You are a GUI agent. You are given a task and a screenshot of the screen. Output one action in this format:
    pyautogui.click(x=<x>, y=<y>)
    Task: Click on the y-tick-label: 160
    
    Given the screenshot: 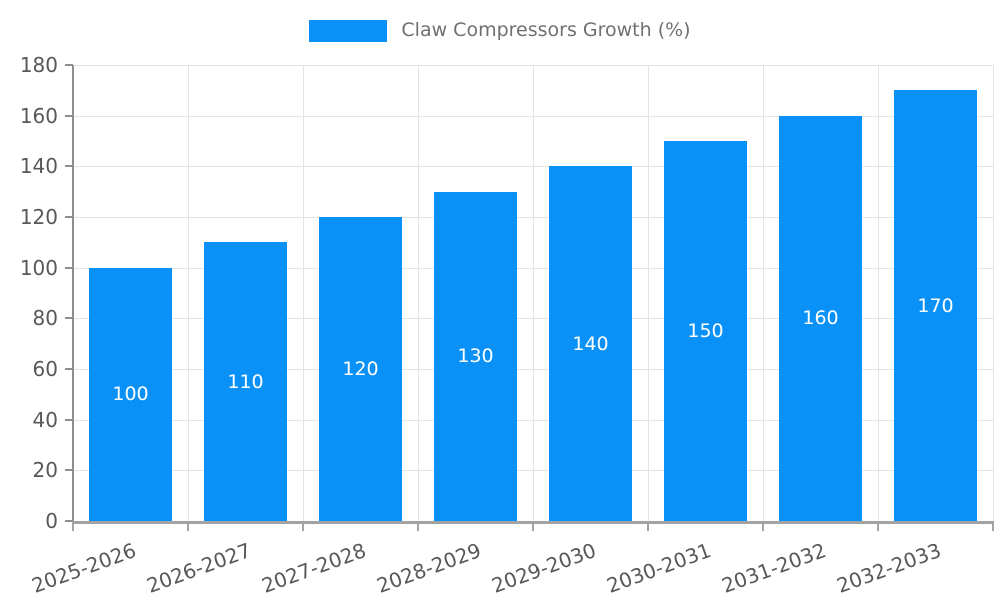 What is the action you would take?
    pyautogui.click(x=38, y=115)
    